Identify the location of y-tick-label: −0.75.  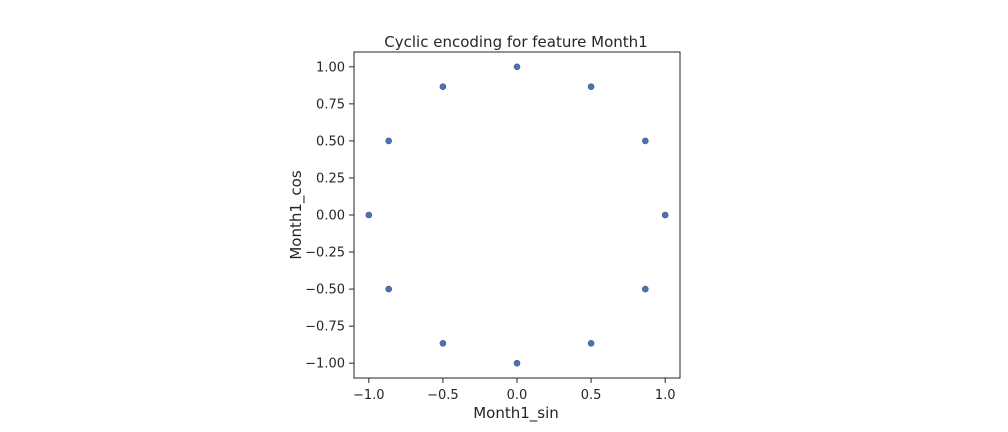
(325, 327).